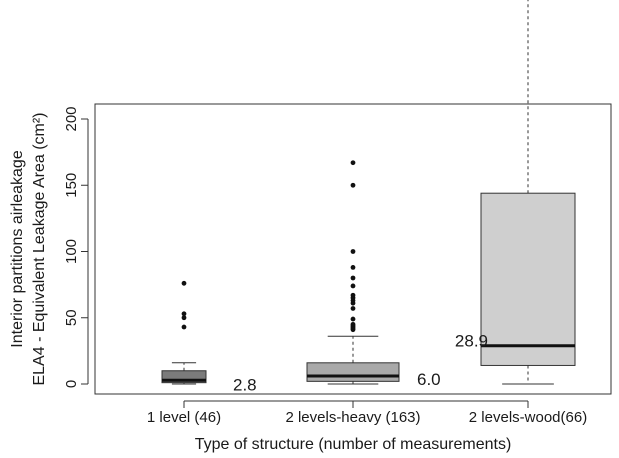 The height and width of the screenshot is (458, 619). Describe the element at coordinates (17, 249) in the screenshot. I see `y-axis-title-line-1: Interior partitions airleakage` at that location.